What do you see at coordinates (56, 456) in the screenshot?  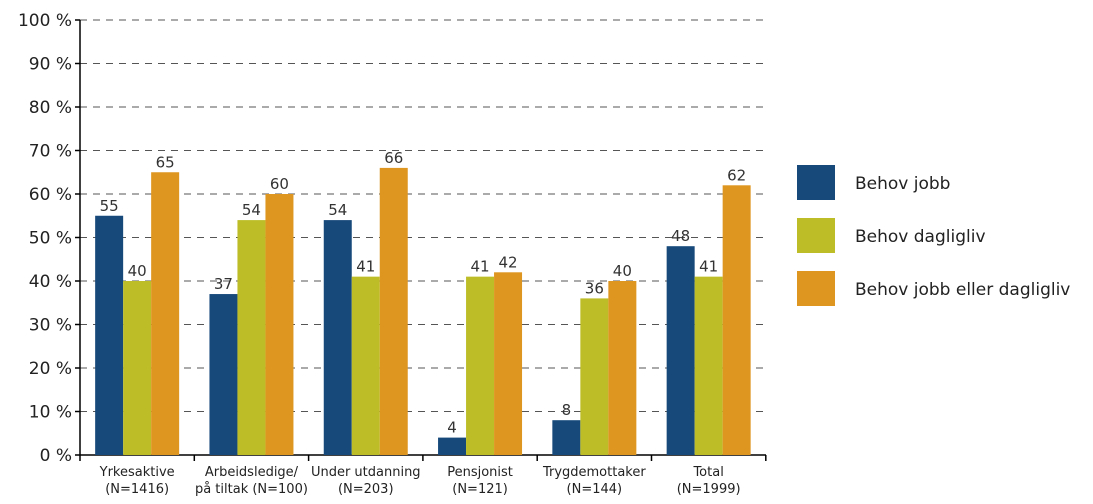 I see `y-tick-label: 0 %` at bounding box center [56, 456].